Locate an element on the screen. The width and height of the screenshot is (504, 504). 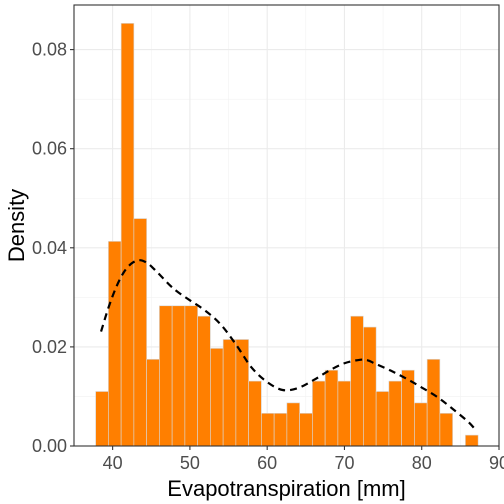
y-axis-title: Density is located at coordinates (16, 225).